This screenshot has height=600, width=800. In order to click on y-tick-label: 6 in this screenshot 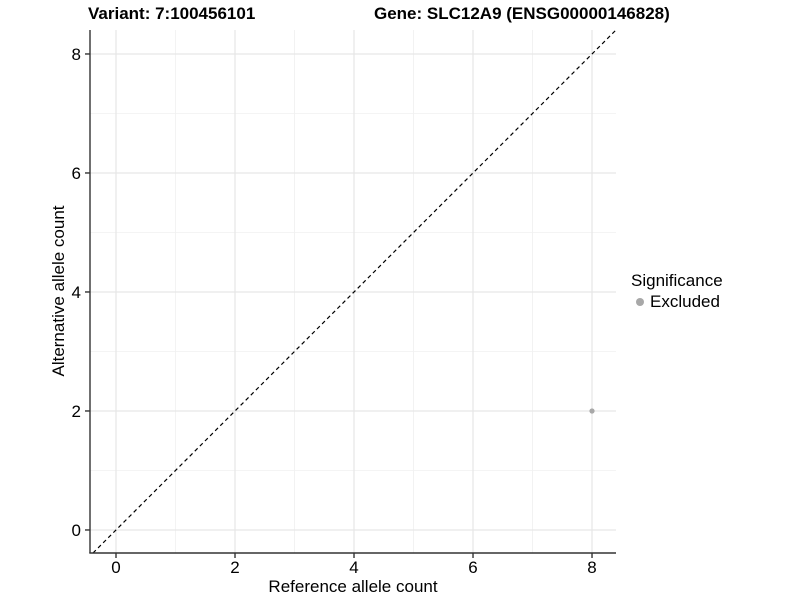, I will do `click(76, 173)`.